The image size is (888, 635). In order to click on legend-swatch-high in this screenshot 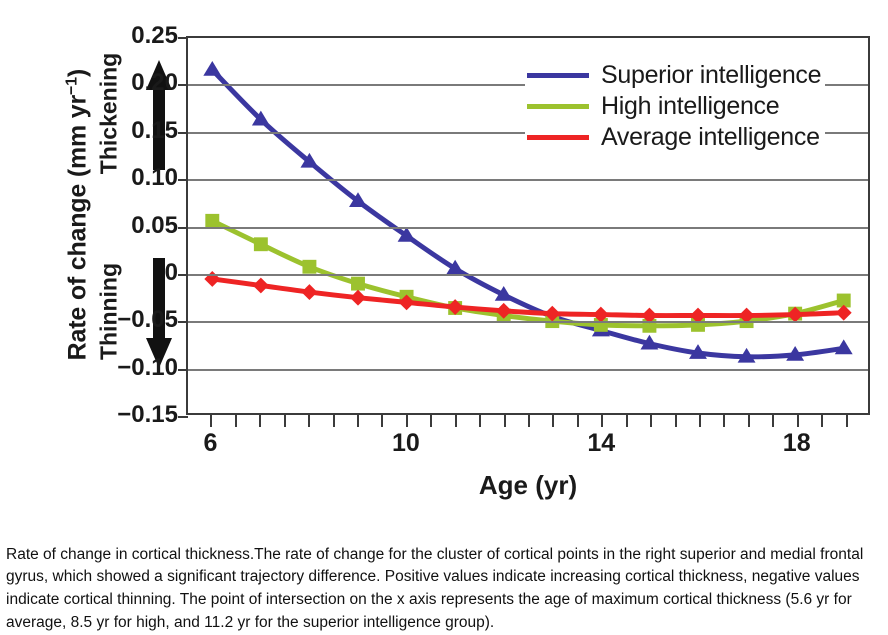, I will do `click(558, 106)`.